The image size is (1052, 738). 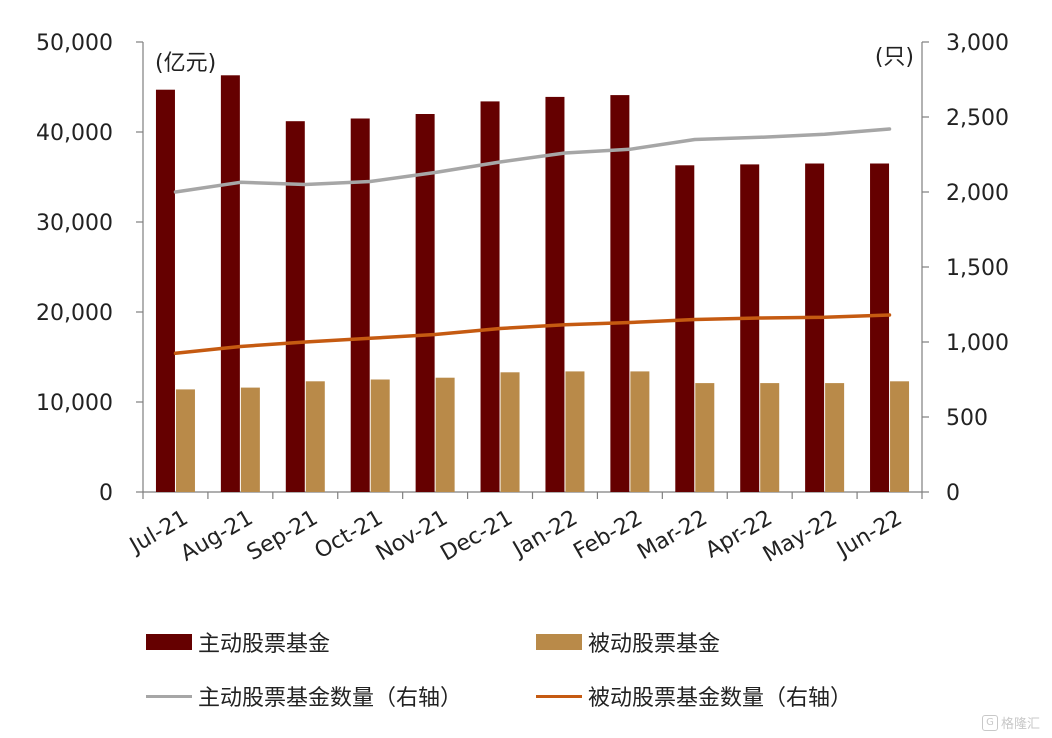 I want to click on right-tick-label: 500, so click(x=967, y=418).